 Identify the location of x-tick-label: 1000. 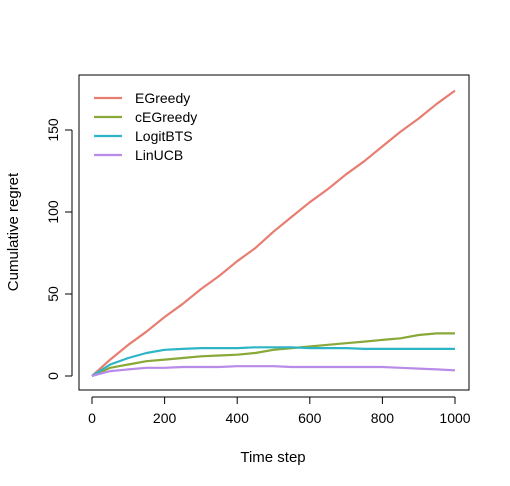
(454, 418).